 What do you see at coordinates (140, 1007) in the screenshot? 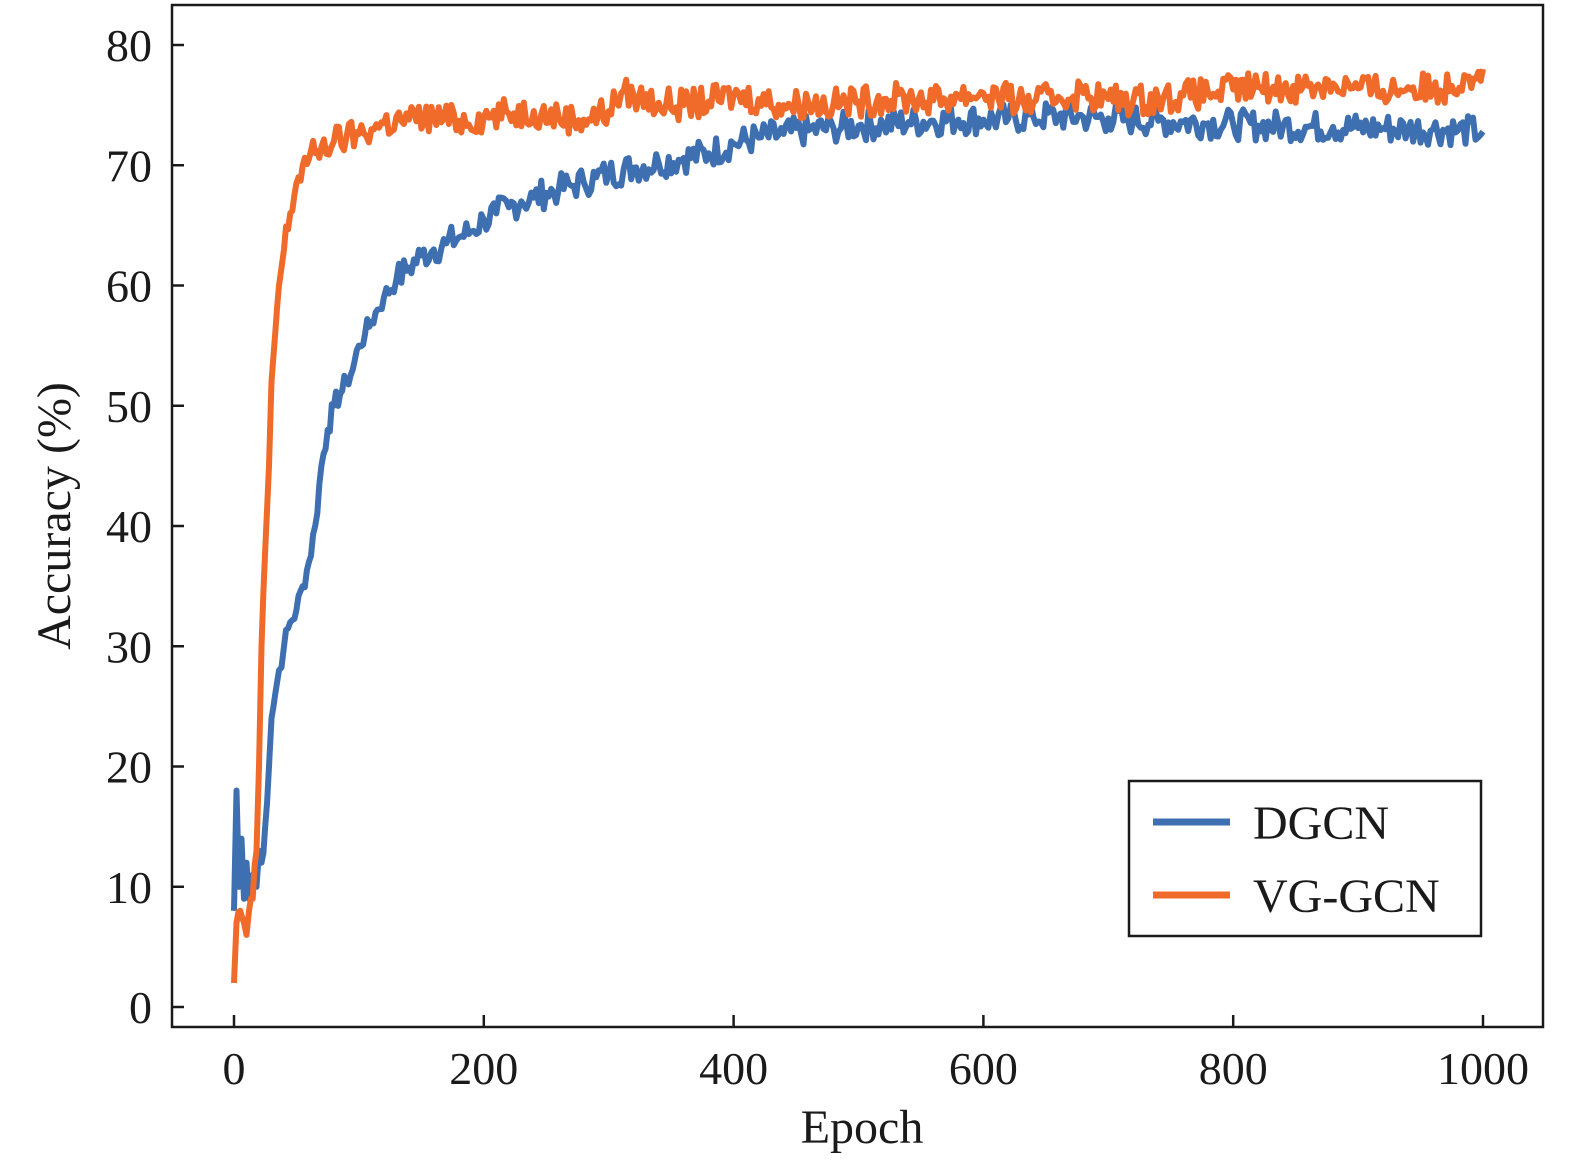
I see `y-tick-label: 0` at bounding box center [140, 1007].